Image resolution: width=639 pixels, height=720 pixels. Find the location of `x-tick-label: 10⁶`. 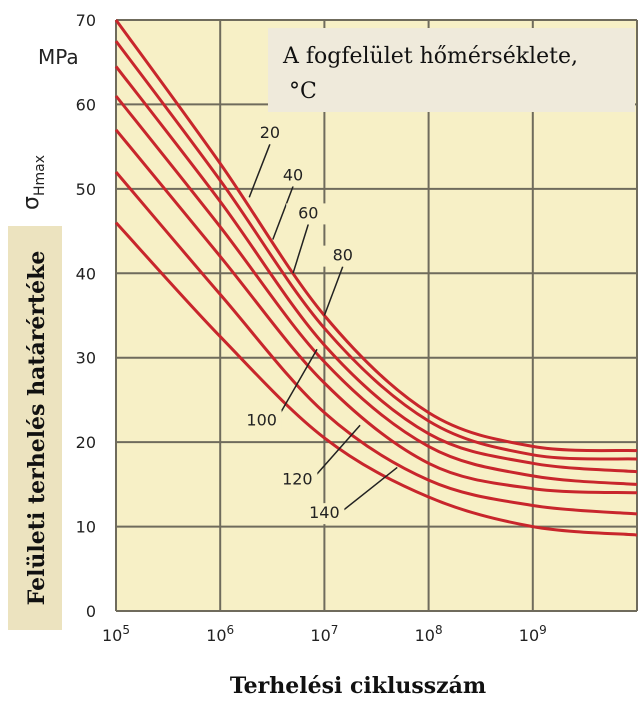

x-tick-label: 10⁶ is located at coordinates (220, 634).